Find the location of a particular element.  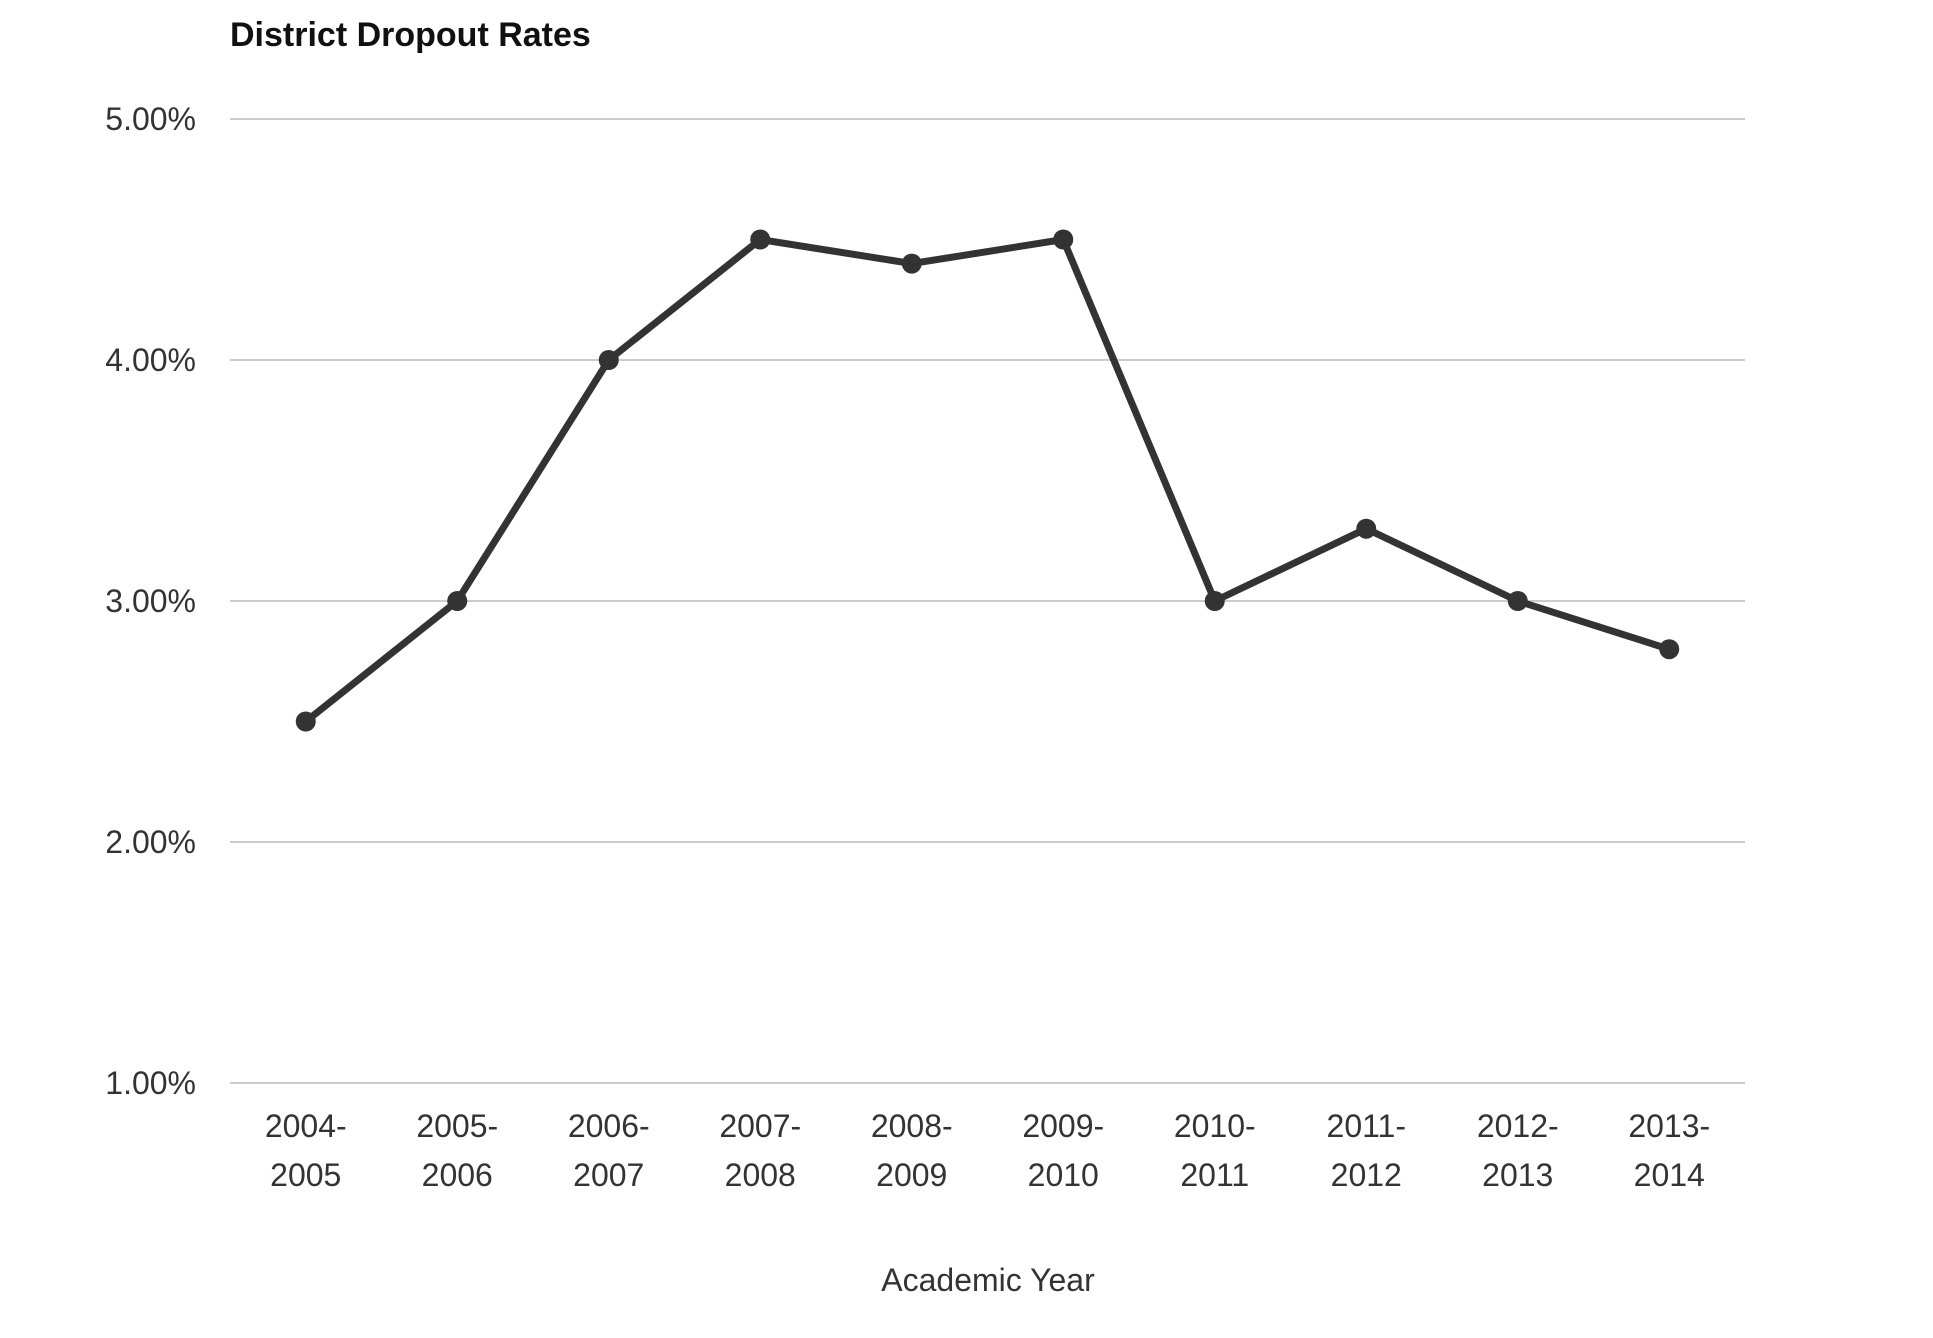

x-tick-label-line: 2012- is located at coordinates (1517, 1126).